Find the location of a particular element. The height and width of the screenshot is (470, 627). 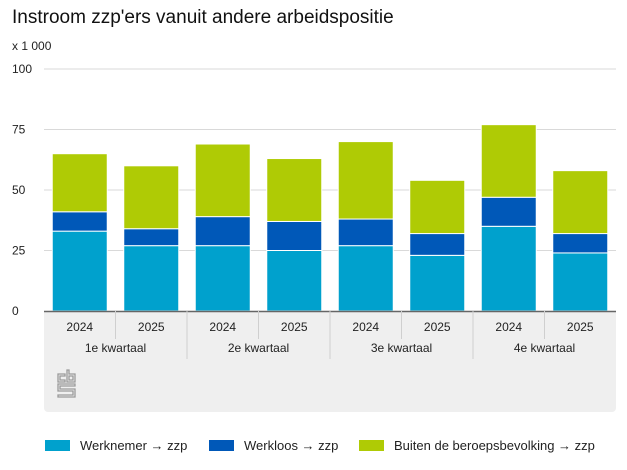

y-tick-label: 25 is located at coordinates (19, 251).